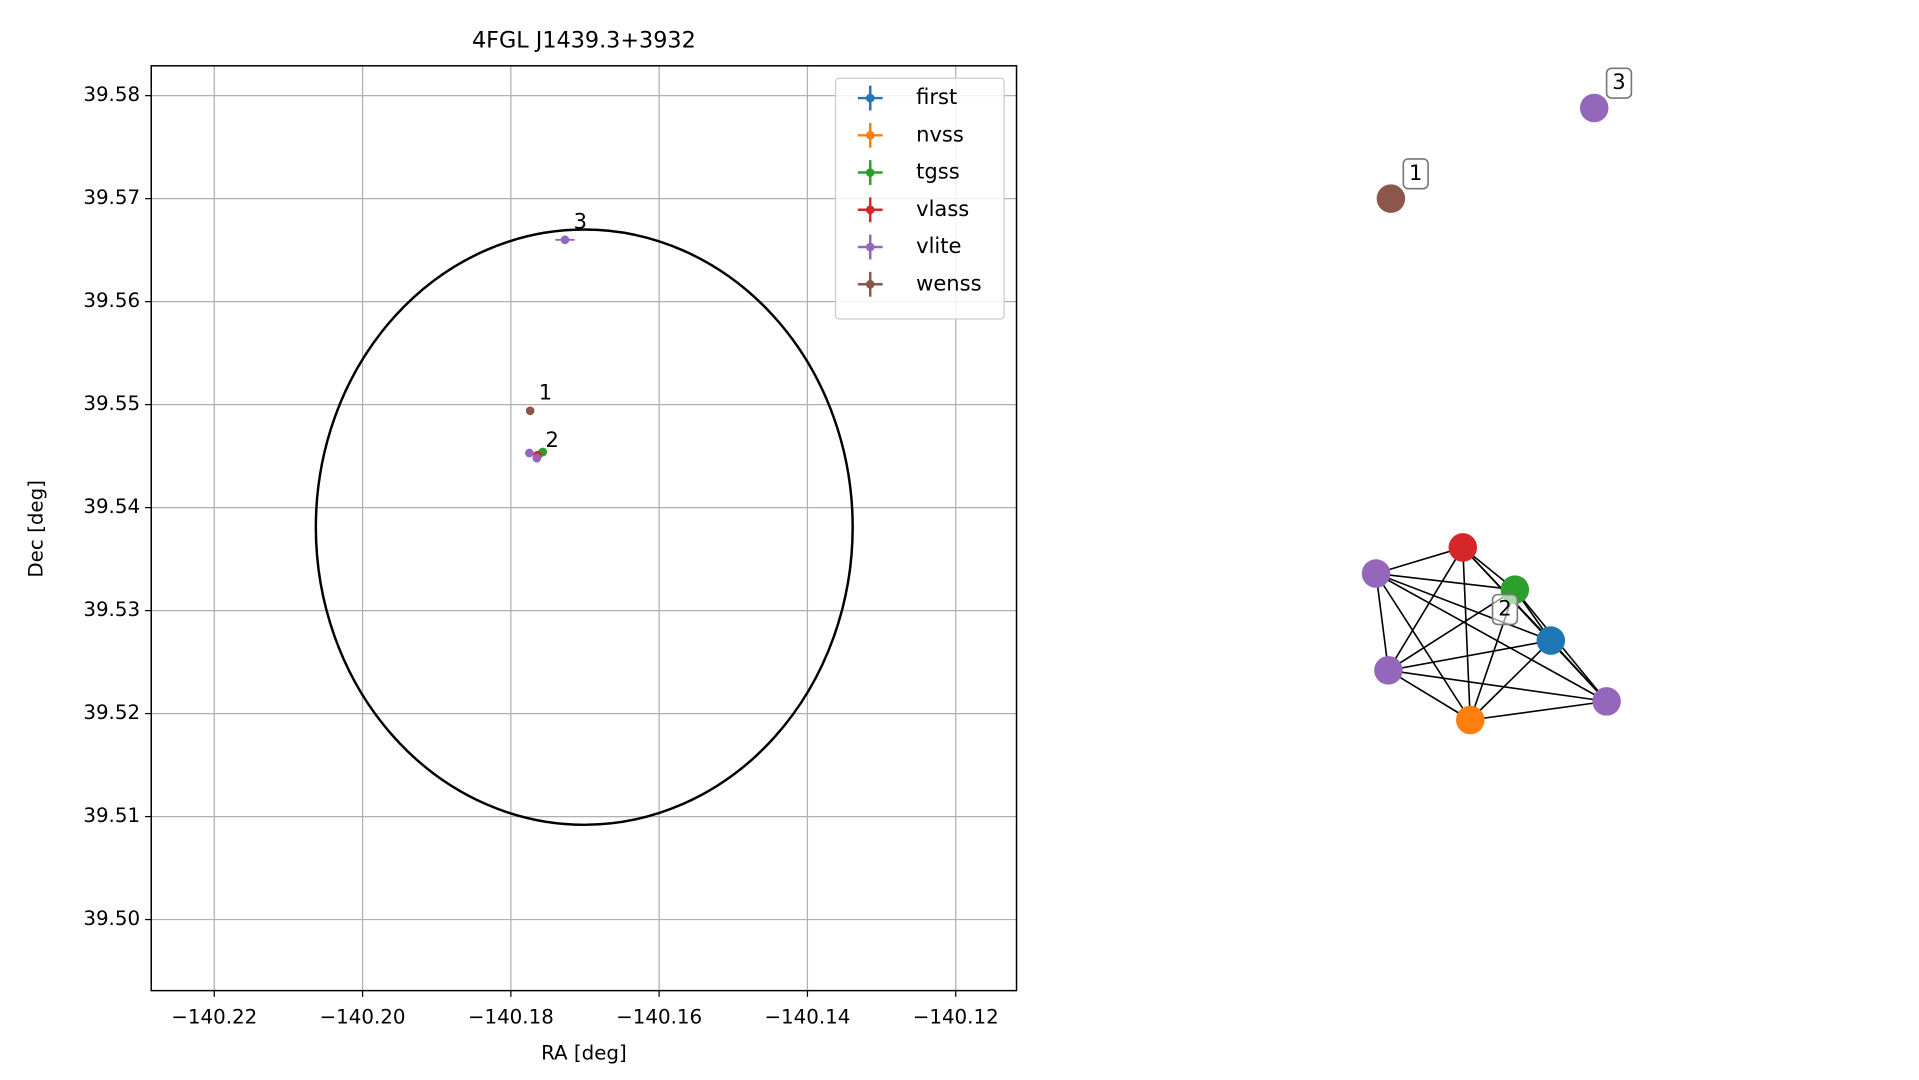 The width and height of the screenshot is (1919, 1080). What do you see at coordinates (111, 197) in the screenshot?
I see `y-tick-label: 39.57` at bounding box center [111, 197].